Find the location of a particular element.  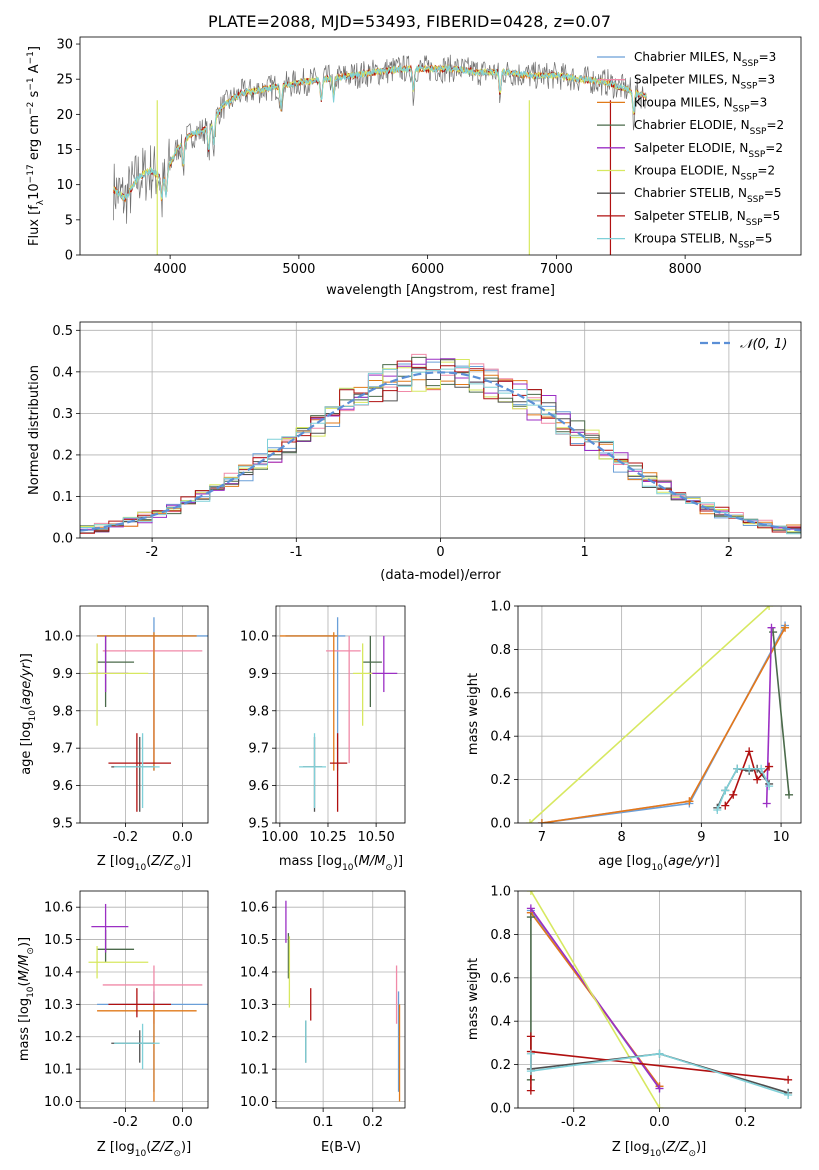

y-tick-label: 10.4 is located at coordinates (254, 972).